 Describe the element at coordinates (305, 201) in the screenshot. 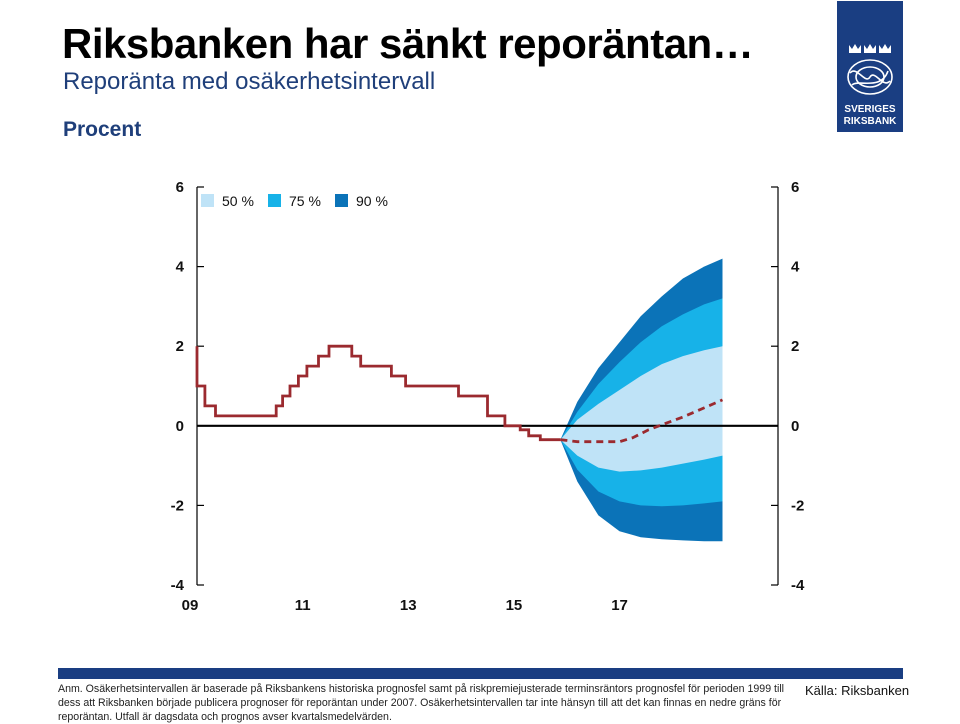

I see `legend-label: 75 %` at that location.